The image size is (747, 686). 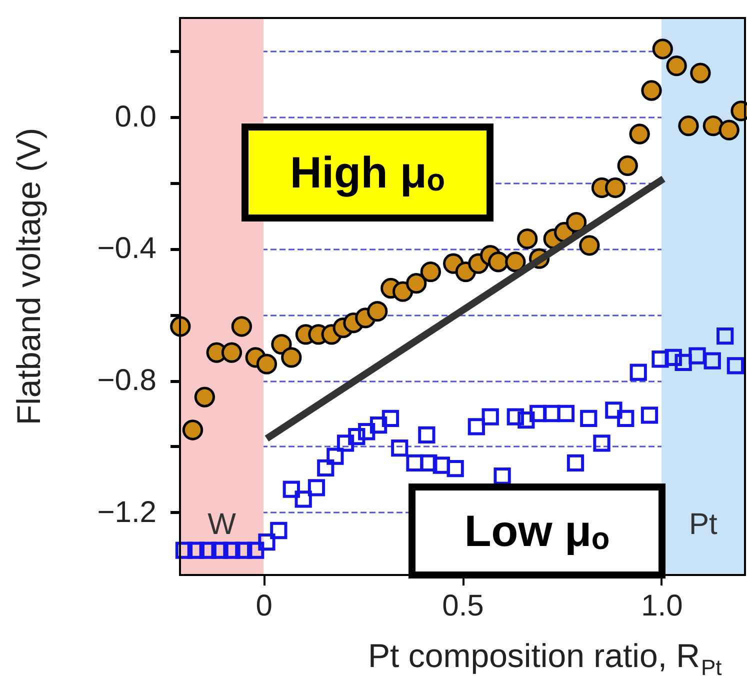 I want to click on x-tick-label: 0.5, so click(x=463, y=606).